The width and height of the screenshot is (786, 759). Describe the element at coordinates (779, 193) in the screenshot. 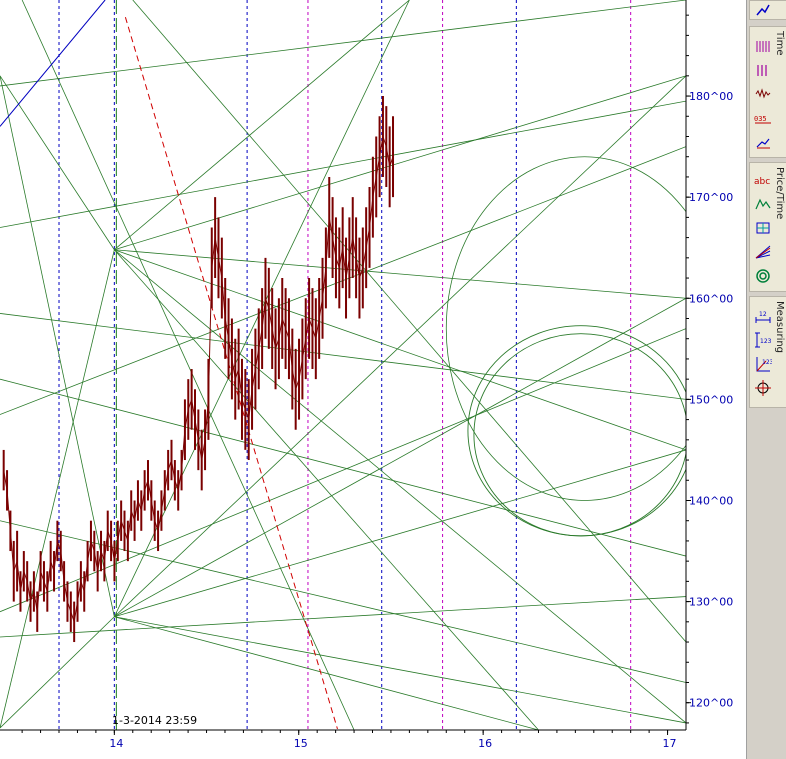

I see `price-time-panel-title: Price/Time` at that location.